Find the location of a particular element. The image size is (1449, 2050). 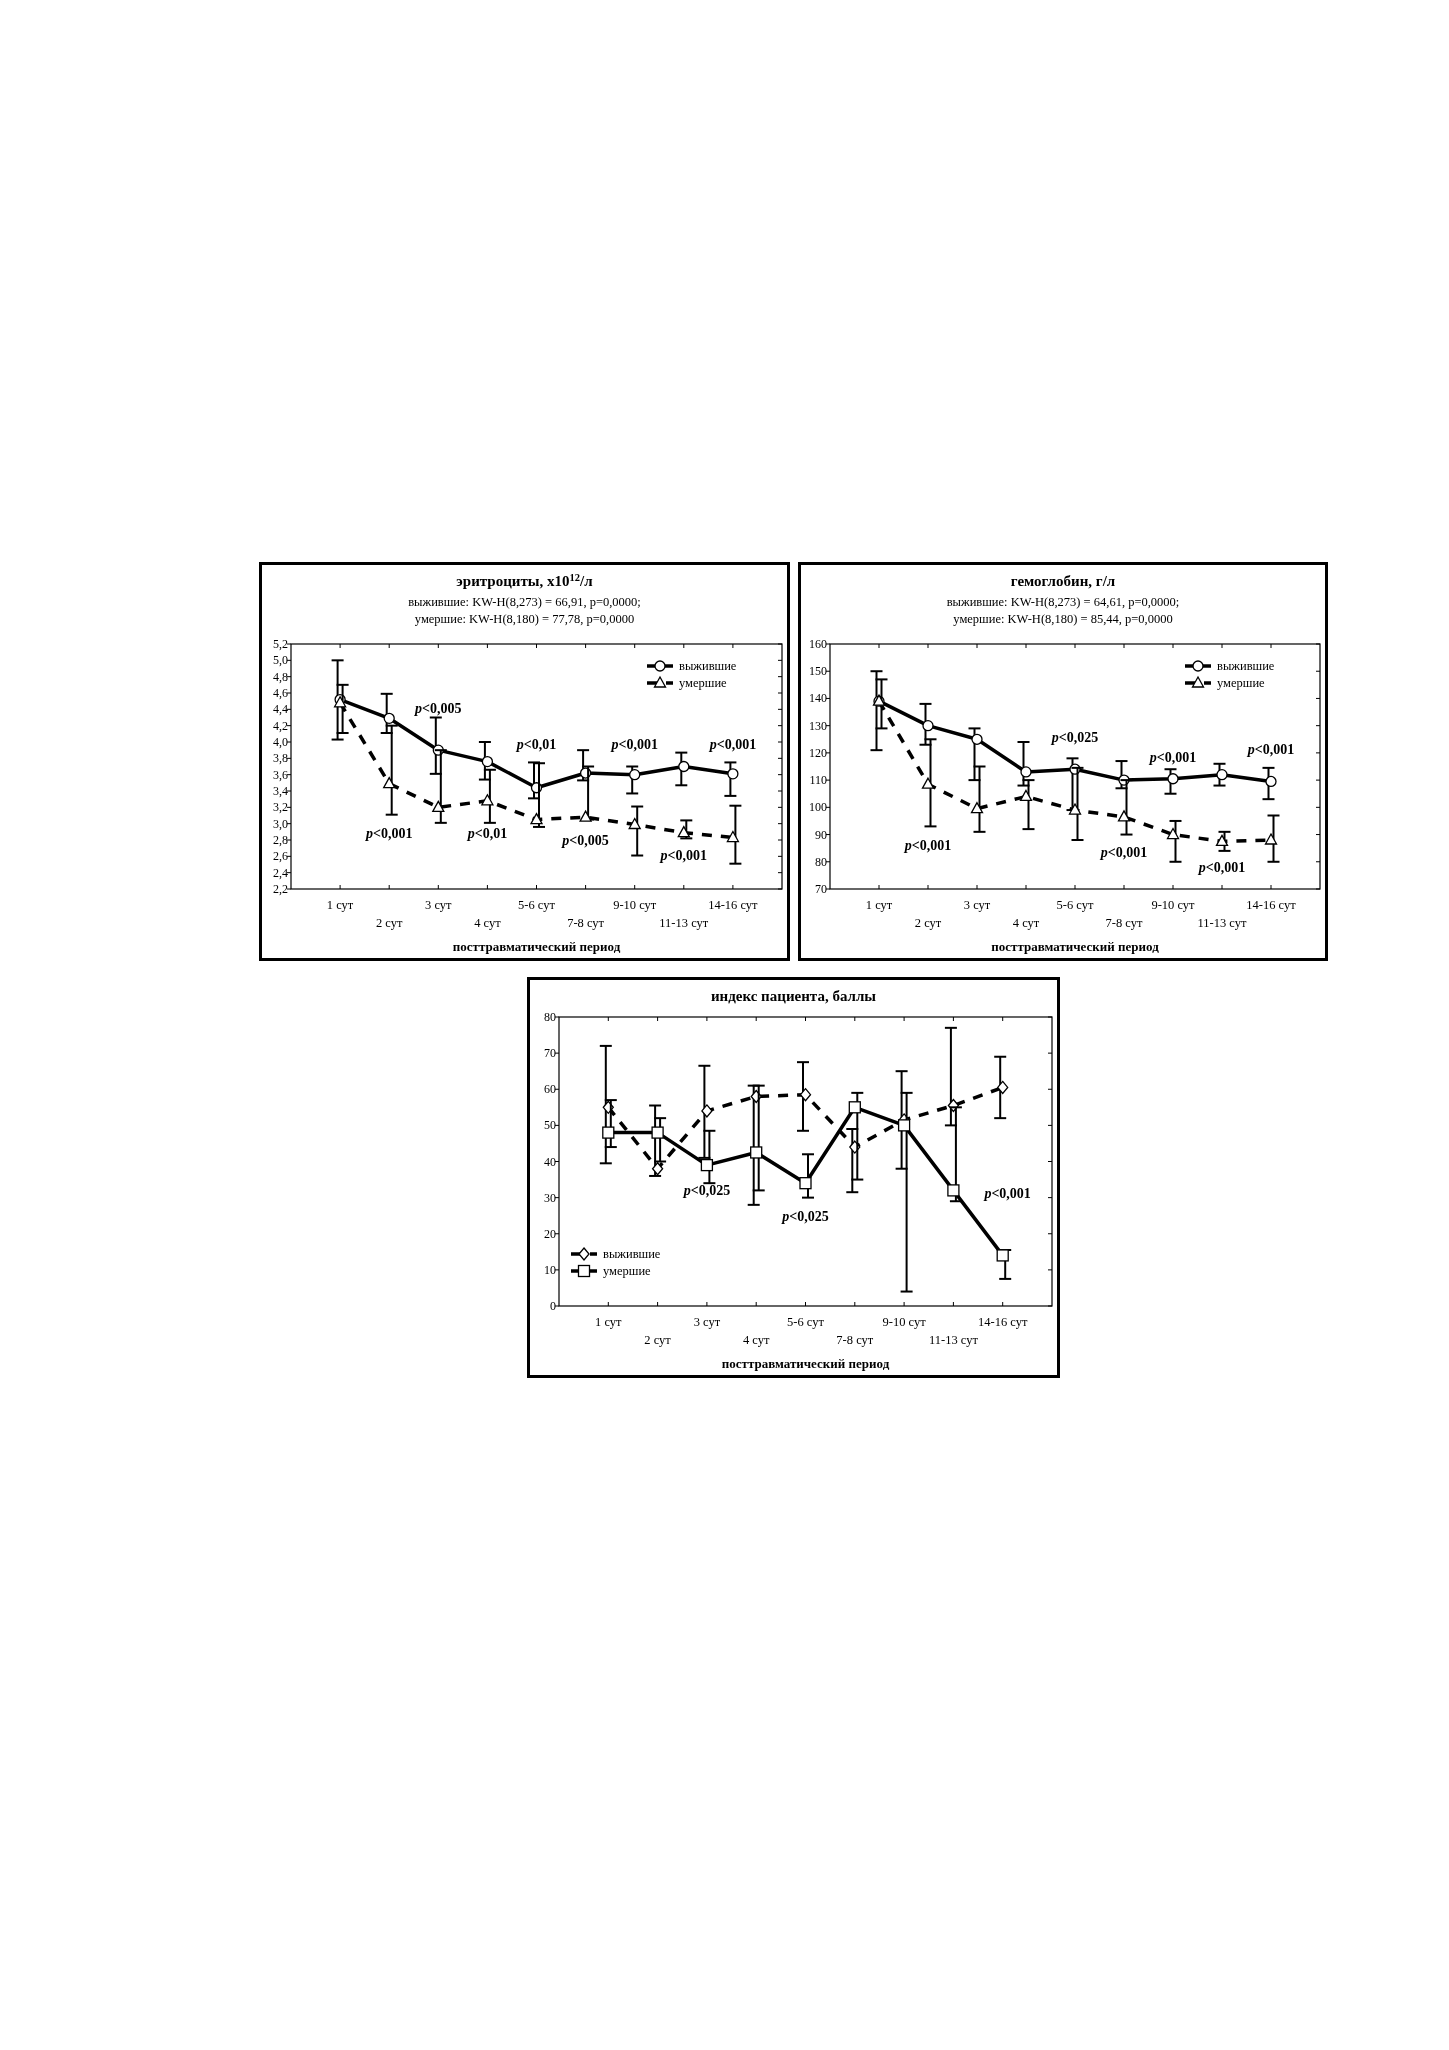

y-tick-label: 150 is located at coordinates (818, 671).